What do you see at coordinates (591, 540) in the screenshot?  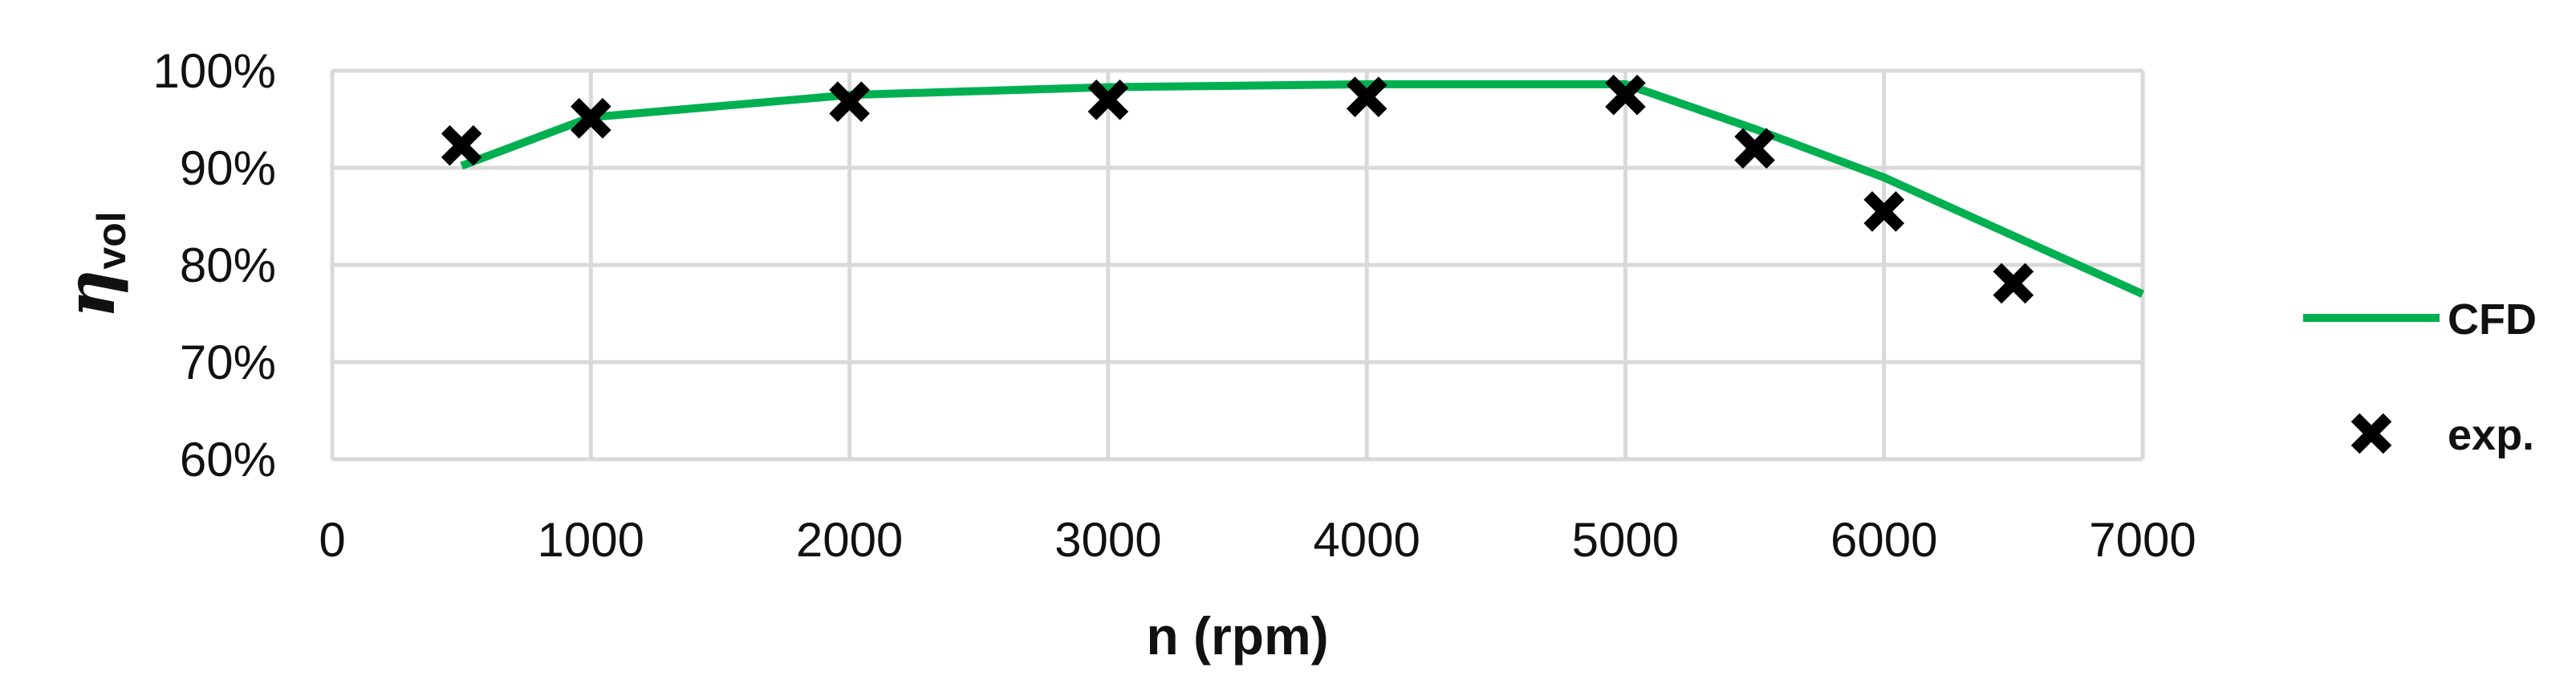 I see `x-tick-label: 1000` at bounding box center [591, 540].